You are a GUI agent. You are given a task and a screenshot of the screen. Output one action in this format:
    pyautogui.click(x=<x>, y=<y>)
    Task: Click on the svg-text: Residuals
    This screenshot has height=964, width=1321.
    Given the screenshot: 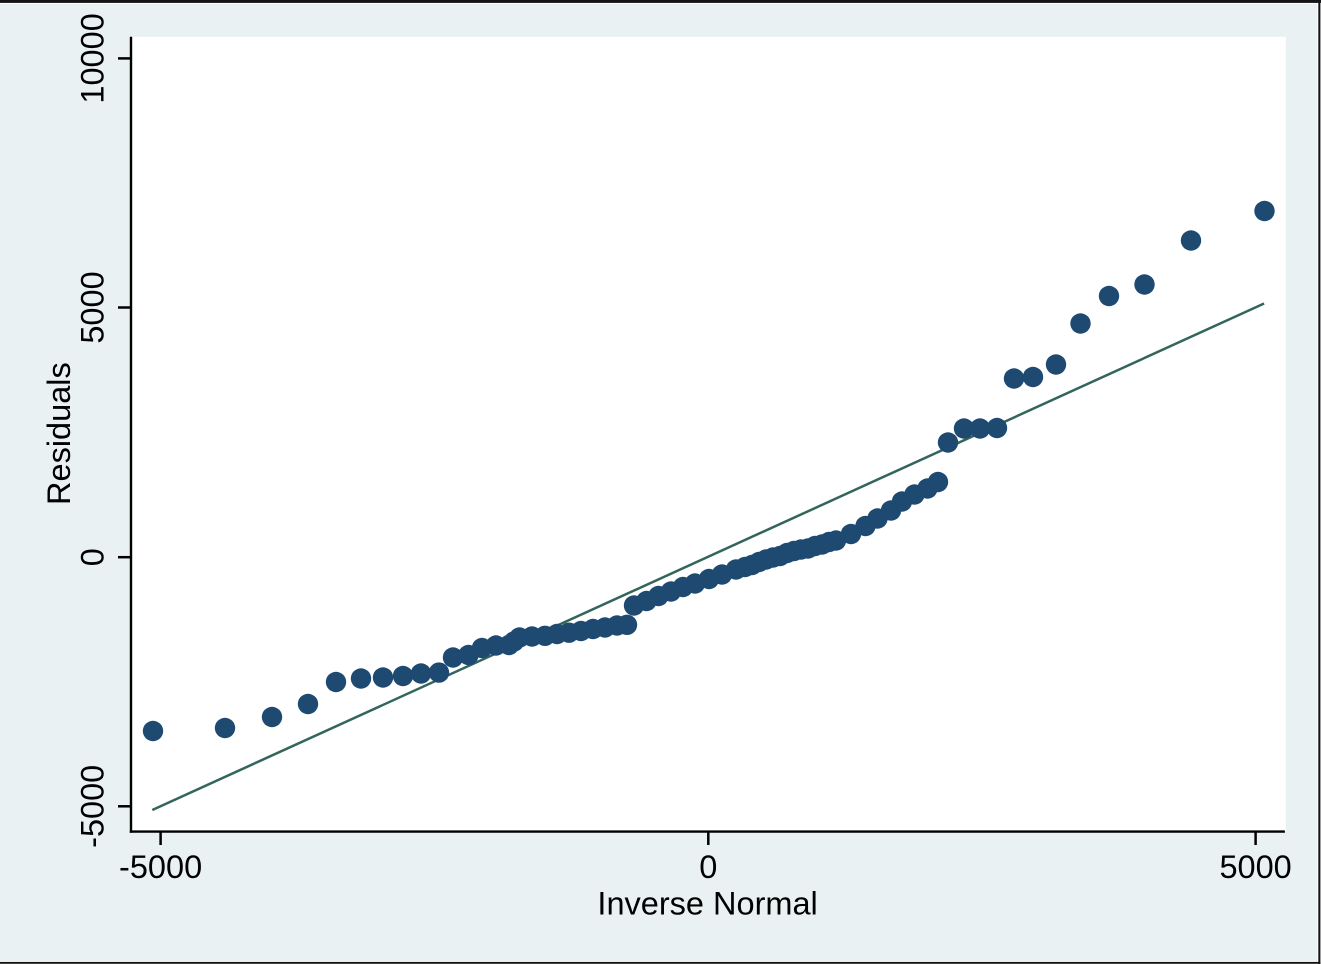 What is the action you would take?
    pyautogui.click(x=59, y=433)
    